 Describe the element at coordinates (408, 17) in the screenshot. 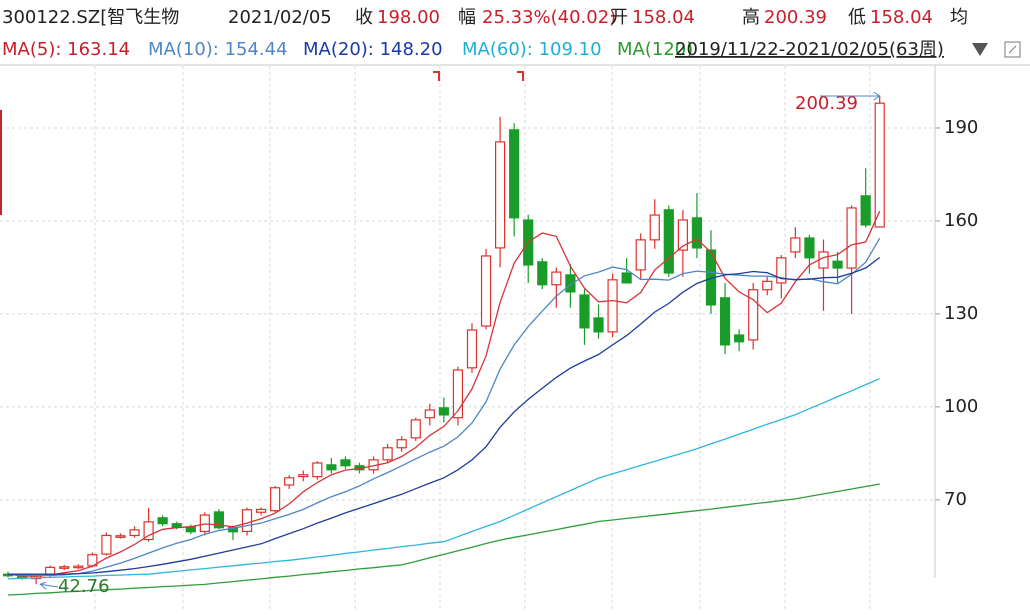

I see `header-value: 198.00` at that location.